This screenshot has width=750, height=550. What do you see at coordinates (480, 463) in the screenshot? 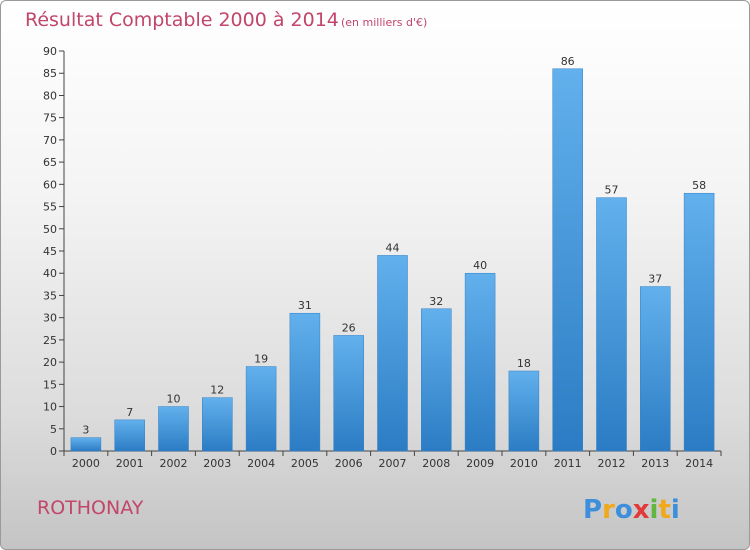
I see `x-tick-label: 2009` at bounding box center [480, 463].